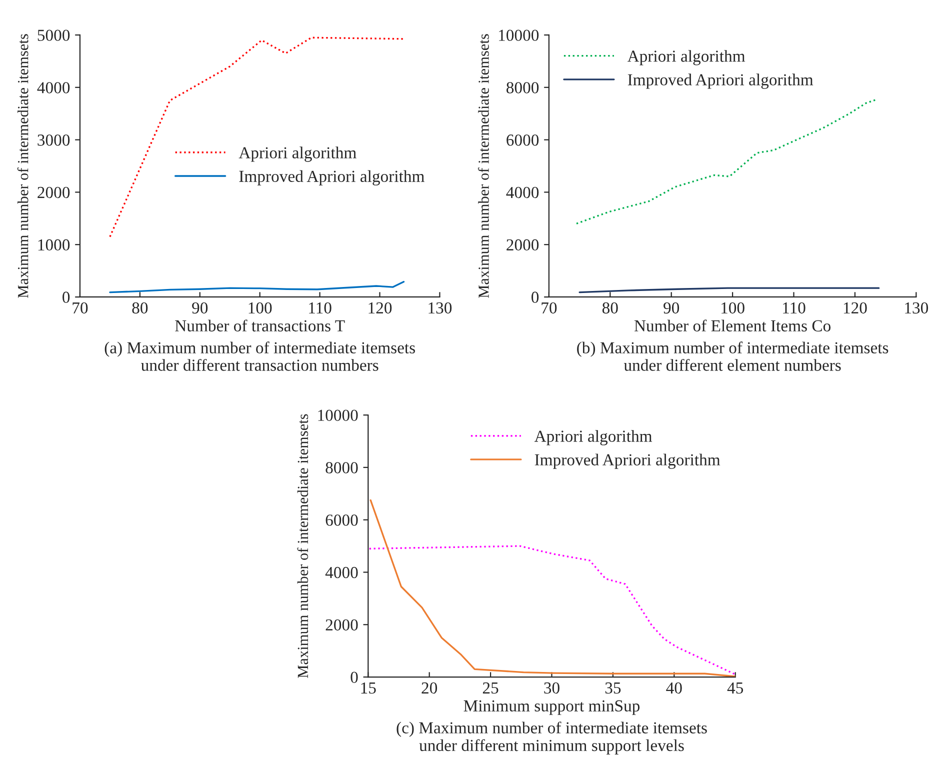 Image resolution: width=932 pixels, height=769 pixels. I want to click on x-axis-title: Number of transactions T, so click(260, 326).